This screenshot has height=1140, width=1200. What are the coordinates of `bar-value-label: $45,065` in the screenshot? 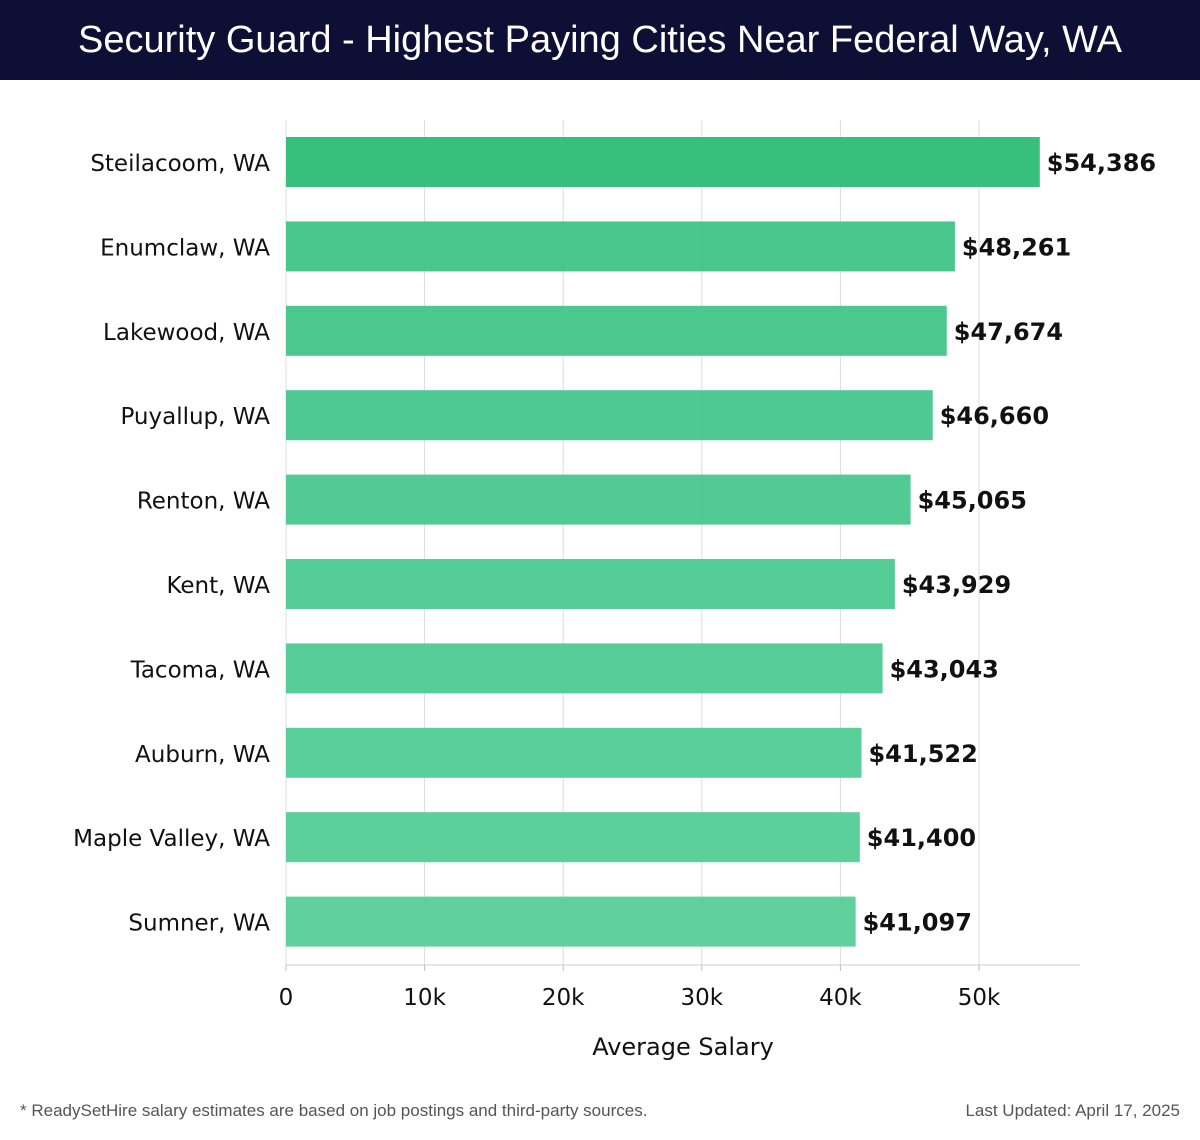 It's located at (972, 501).